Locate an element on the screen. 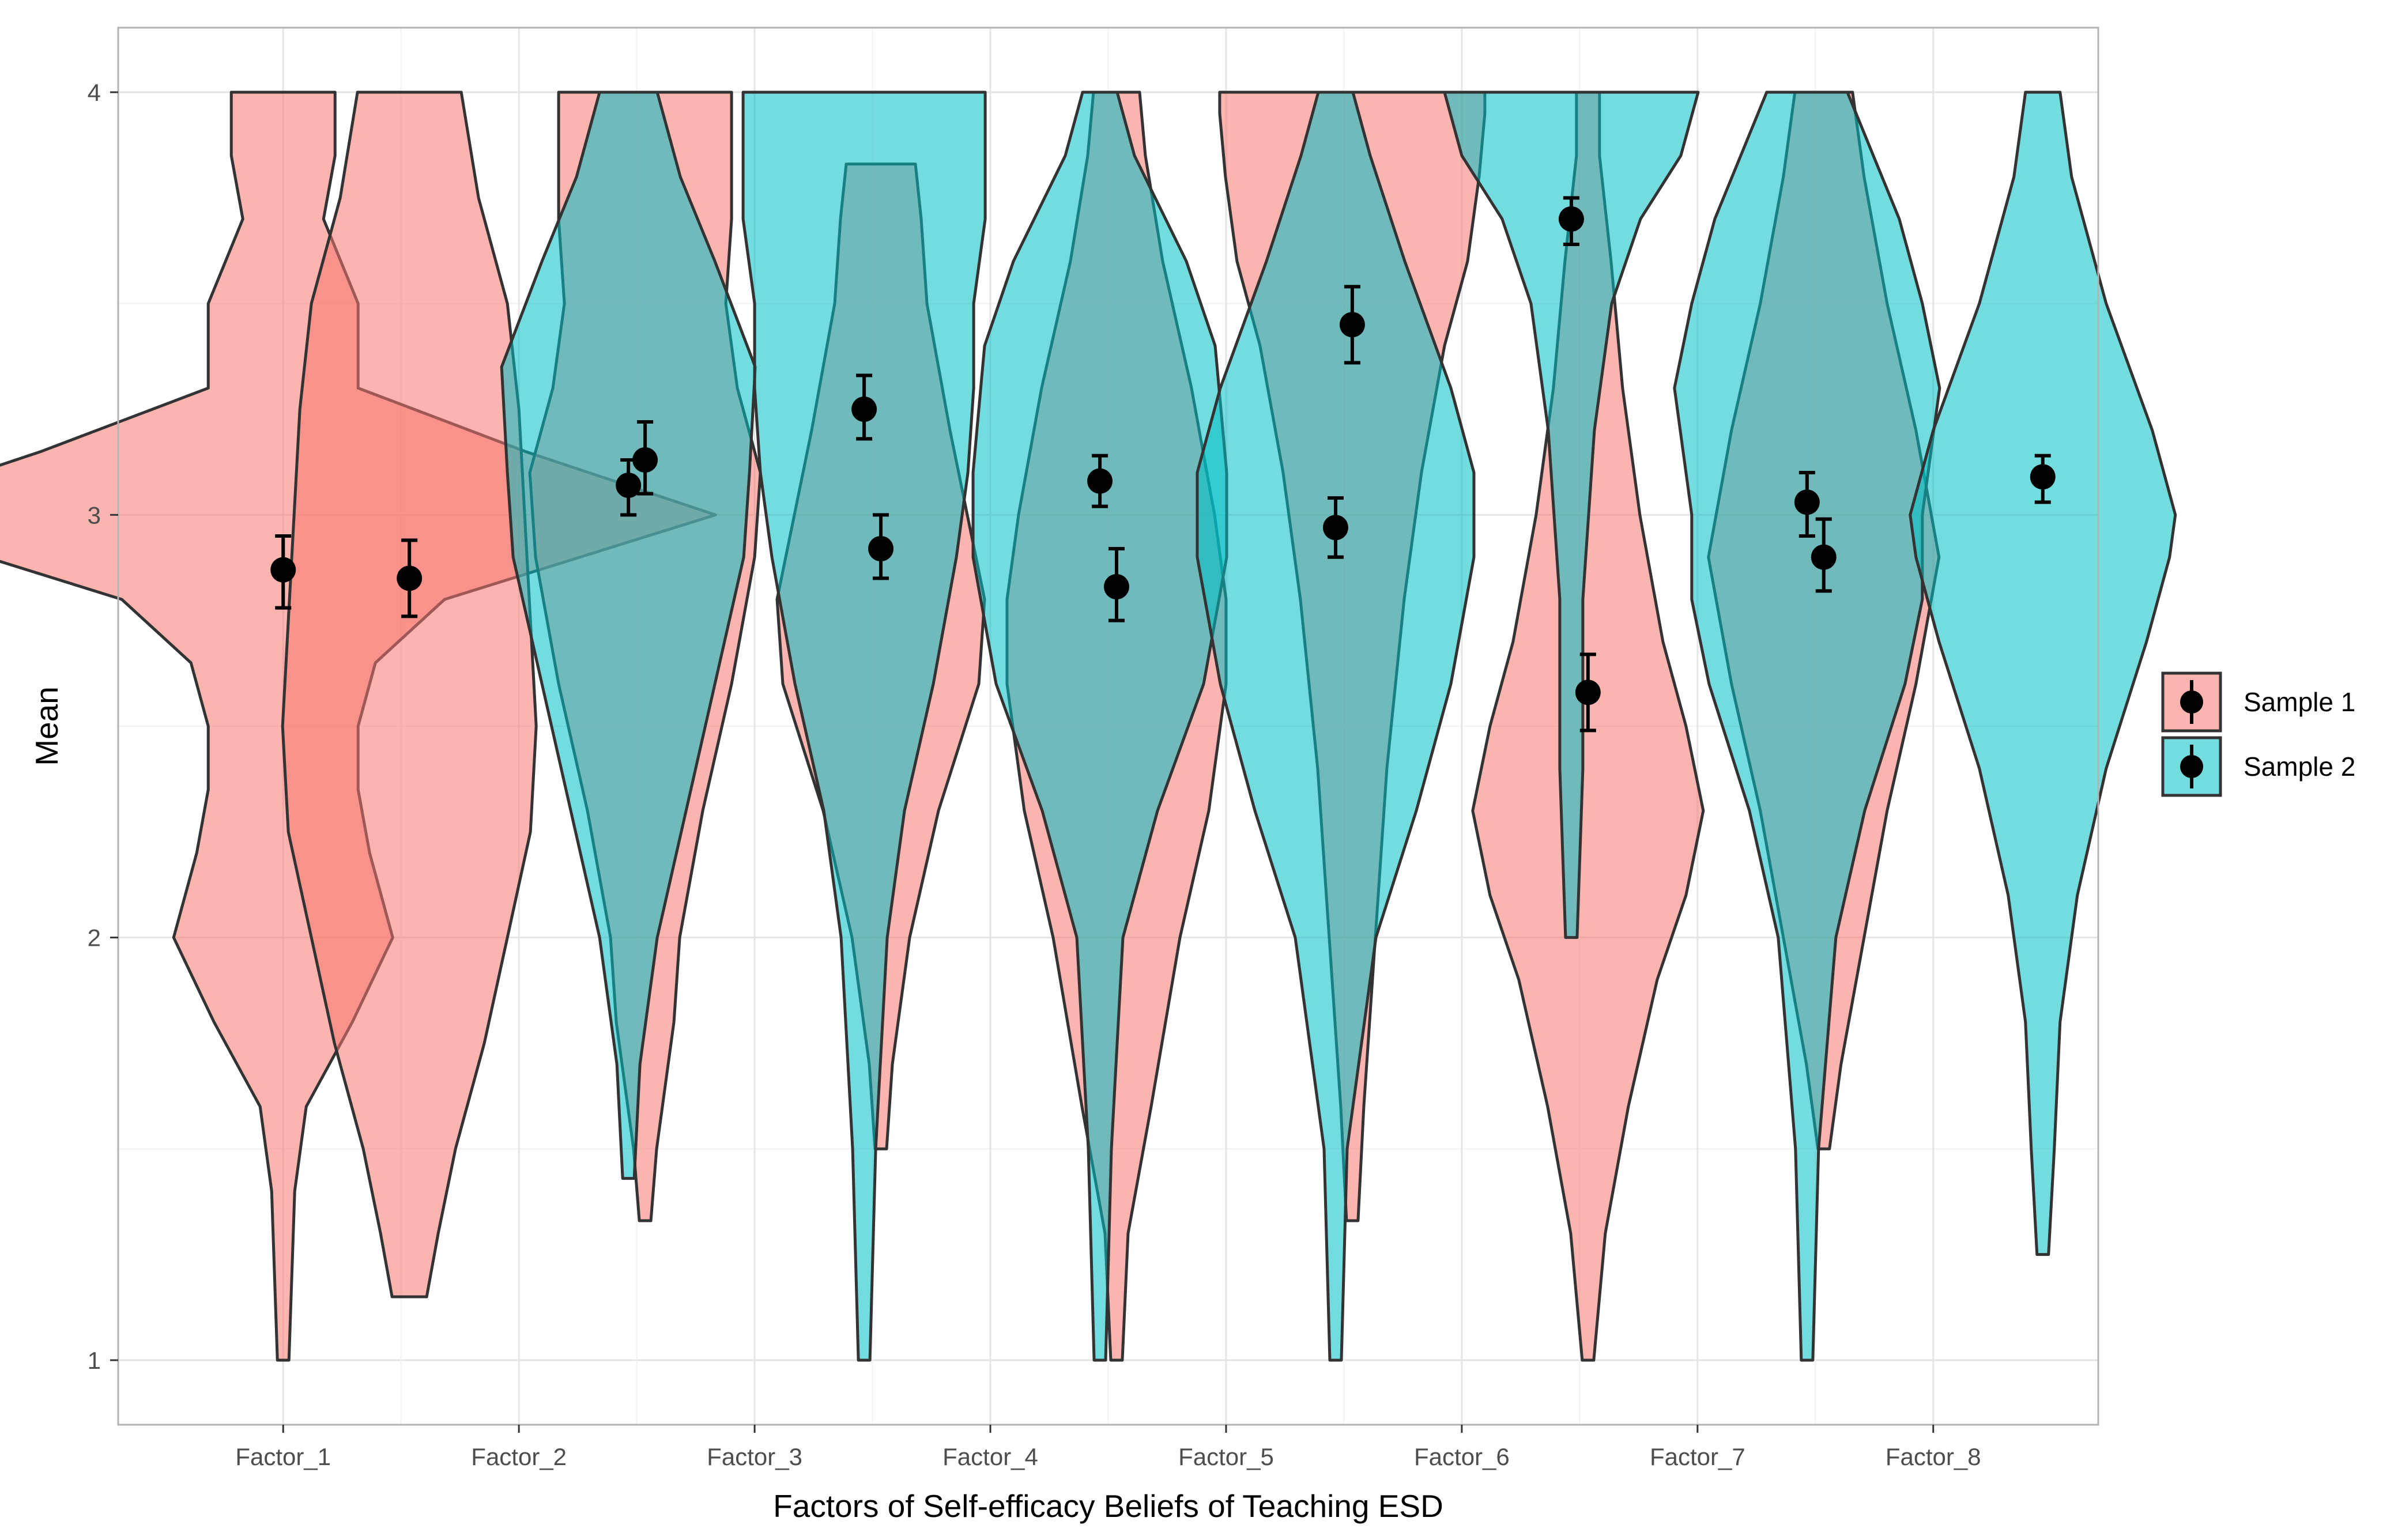 Image resolution: width=2398 pixels, height=1540 pixels. x-tick-label: Factor_3 is located at coordinates (754, 1456).